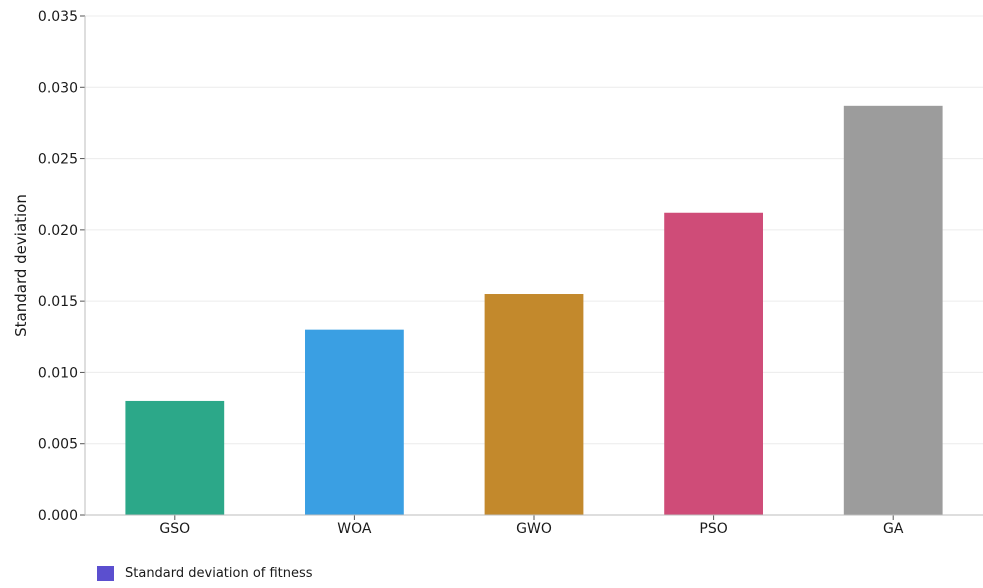 The height and width of the screenshot is (588, 983). I want to click on y-tick-label: 0.035, so click(58, 17).